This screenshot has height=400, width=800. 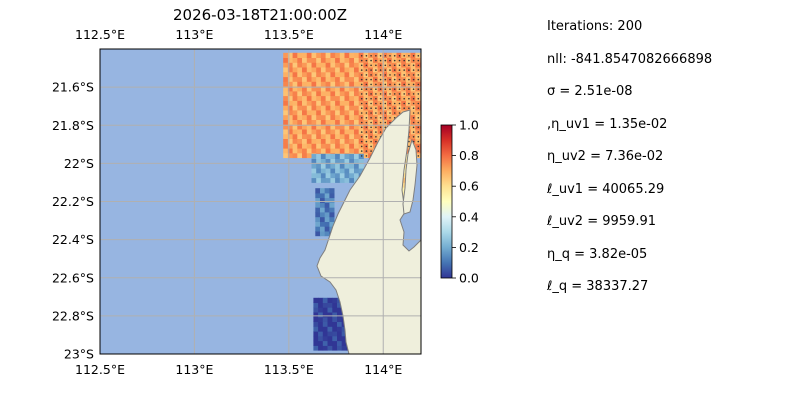 I want to click on param-line: ℓ_q = 38337.27, so click(x=598, y=286).